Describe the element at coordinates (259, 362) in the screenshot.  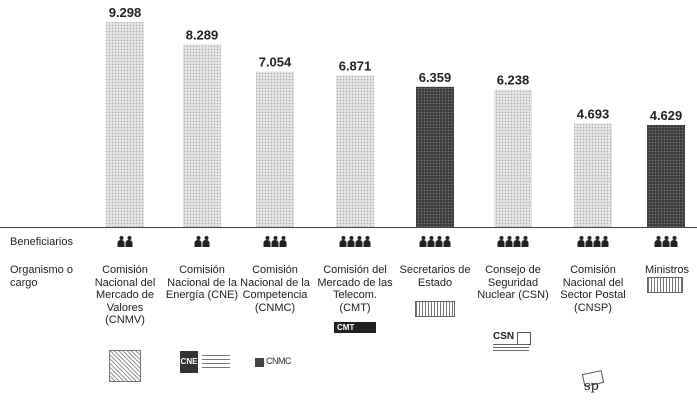
I see `cnmc-logo-square` at that location.